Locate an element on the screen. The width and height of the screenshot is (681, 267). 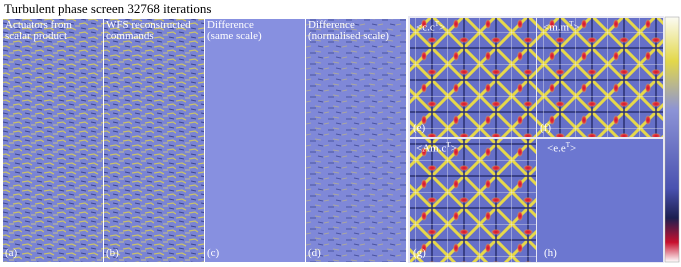
panel-caption: WFS reconstructed commands is located at coordinates (148, 31).